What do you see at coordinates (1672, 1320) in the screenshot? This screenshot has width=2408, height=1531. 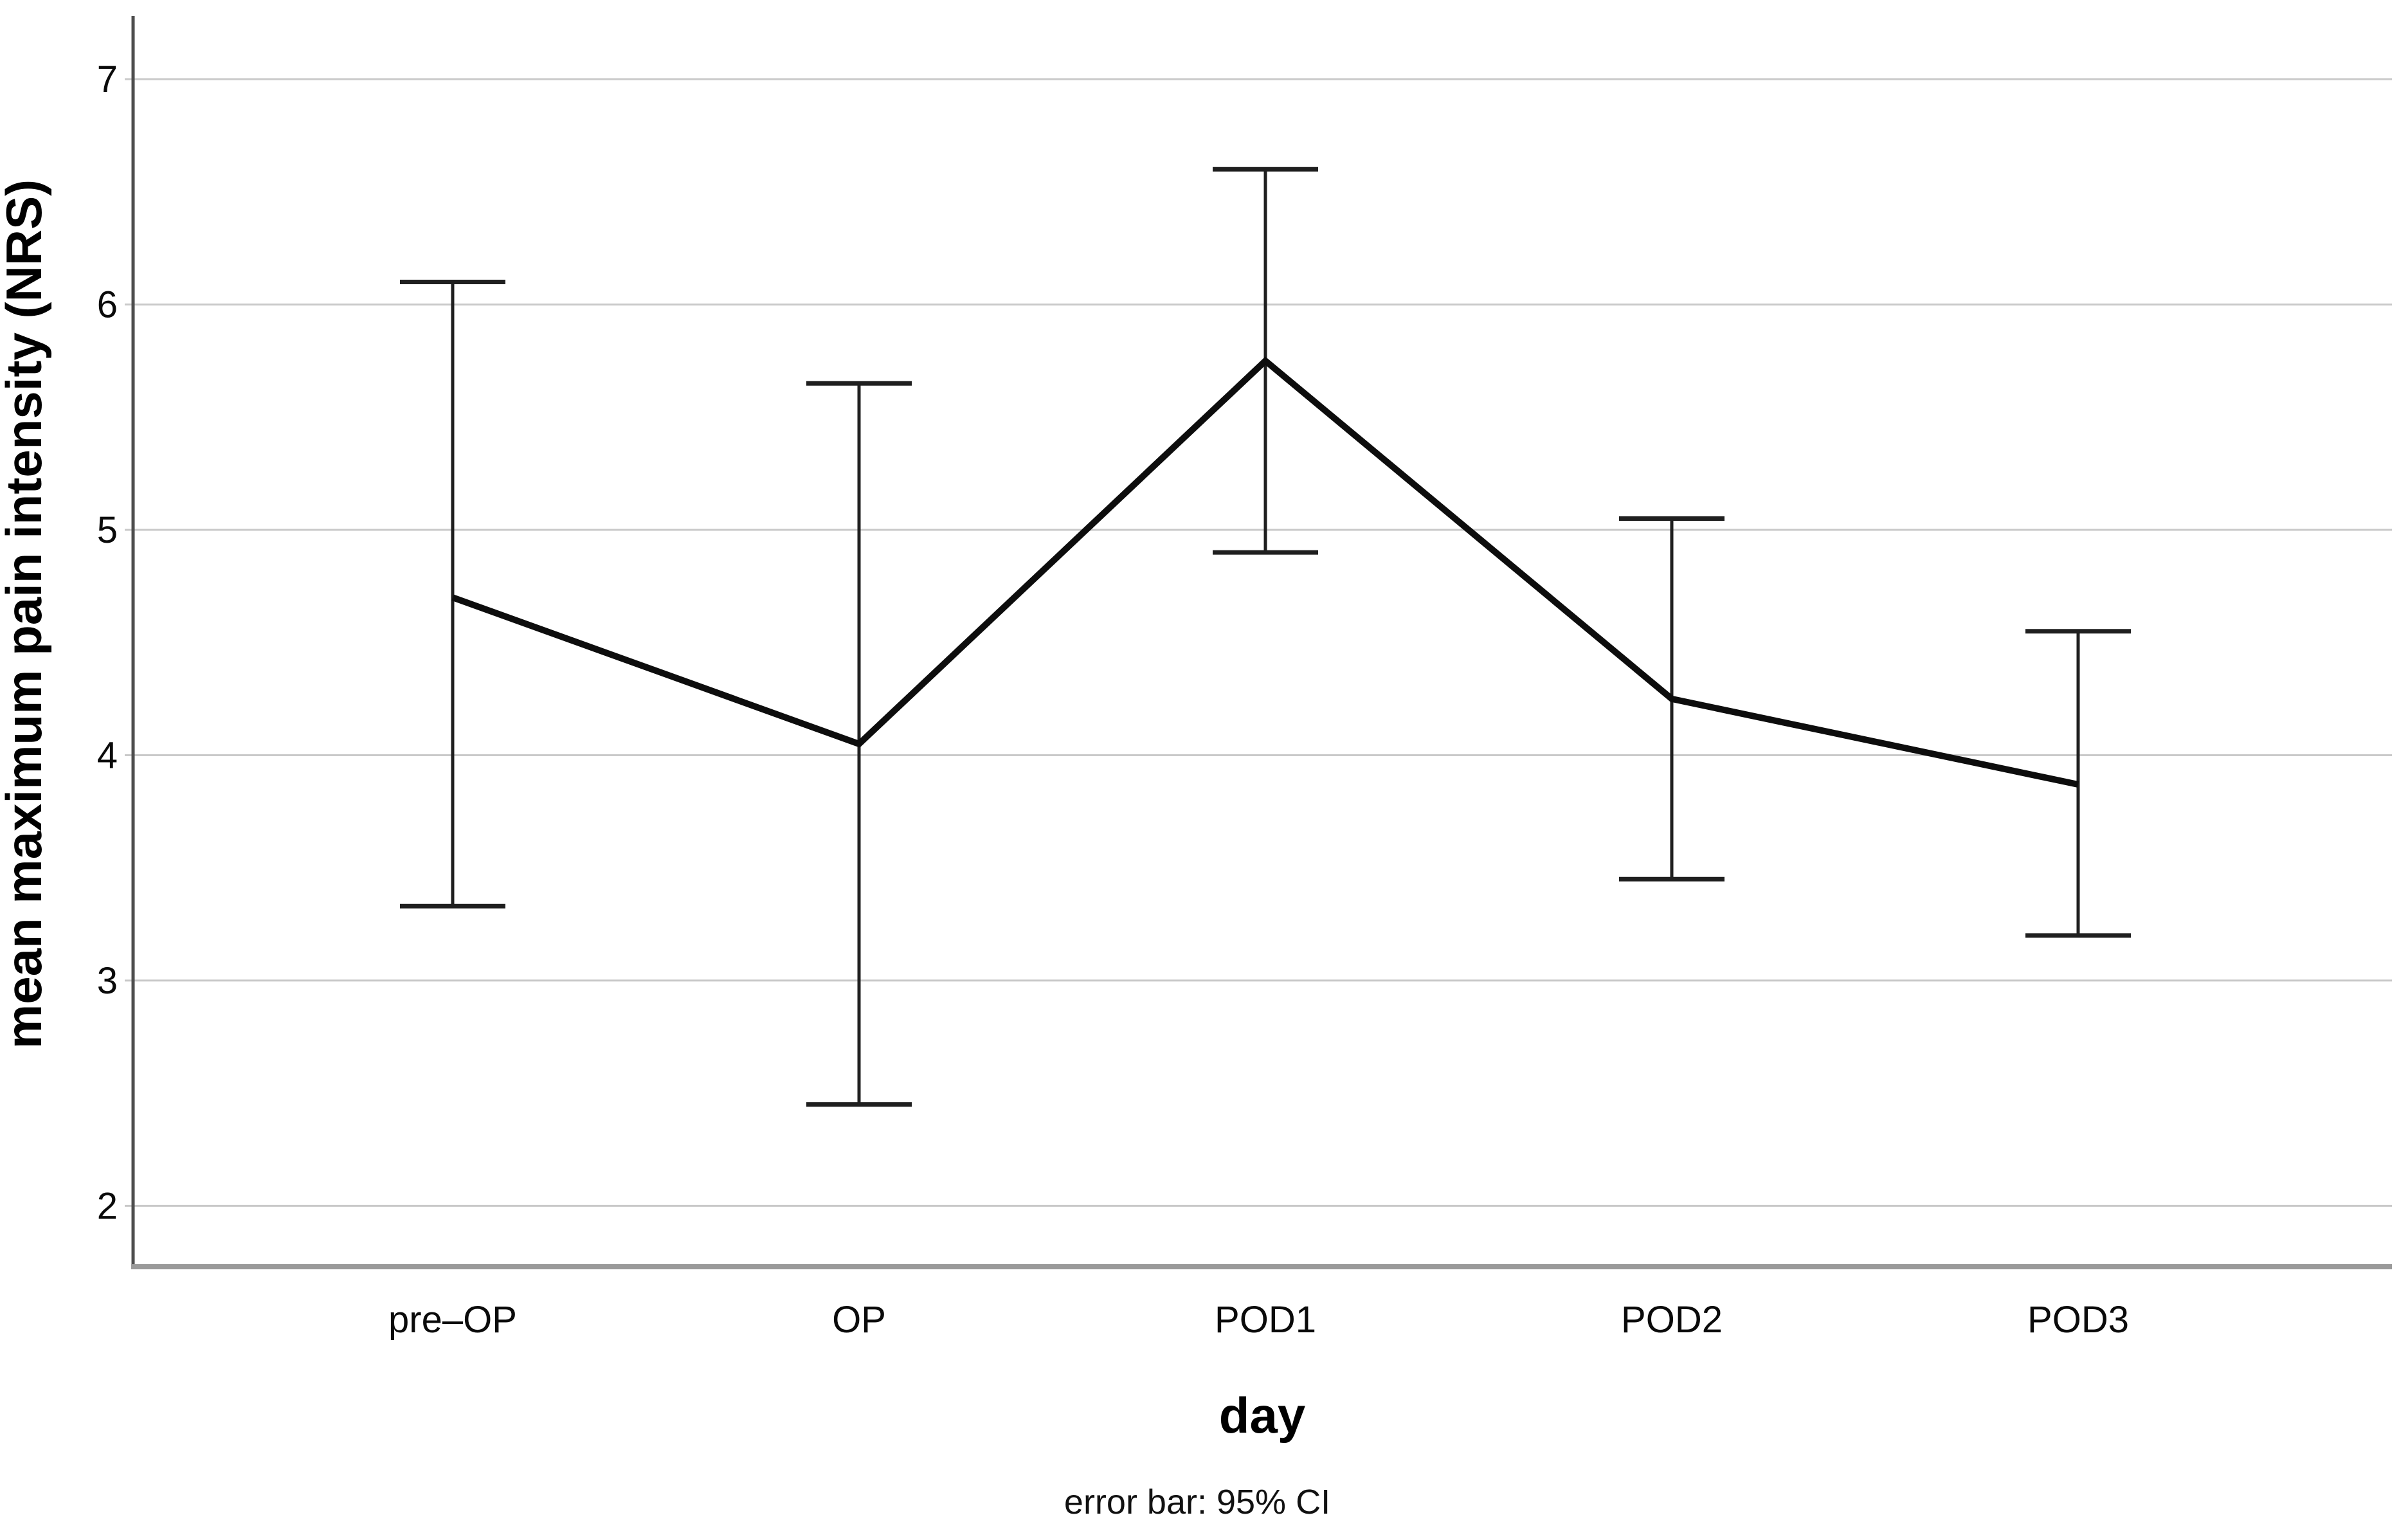 I see `x-tick-label: POD2` at bounding box center [1672, 1320].